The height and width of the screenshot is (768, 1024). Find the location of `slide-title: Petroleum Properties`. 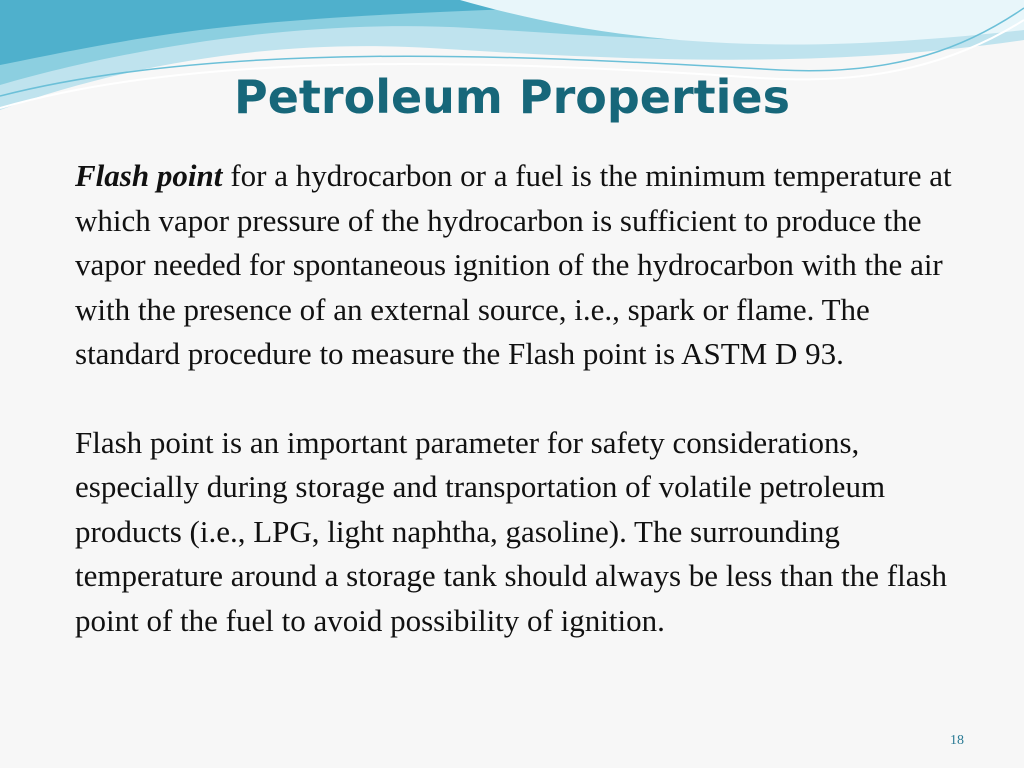

slide-title: Petroleum Properties is located at coordinates (512, 97).